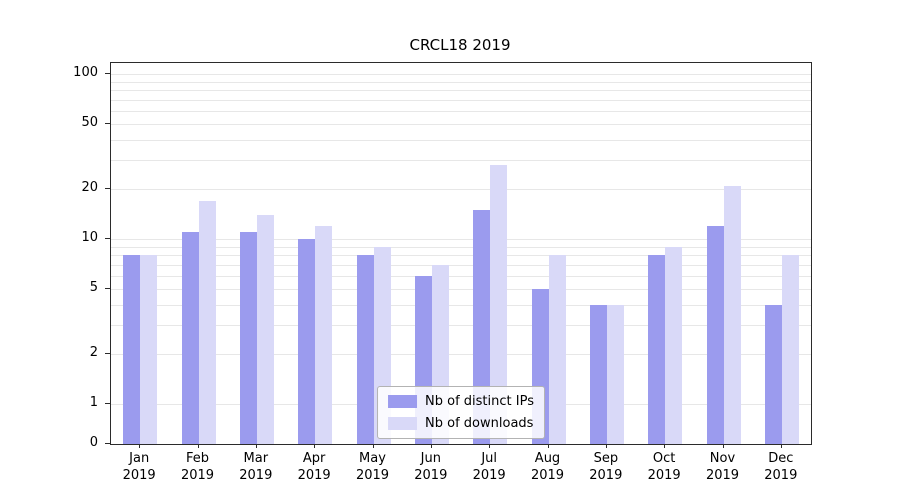 The width and height of the screenshot is (900, 500). I want to click on legend: Nb of distinct IPs Nb of downloads, so click(461, 412).